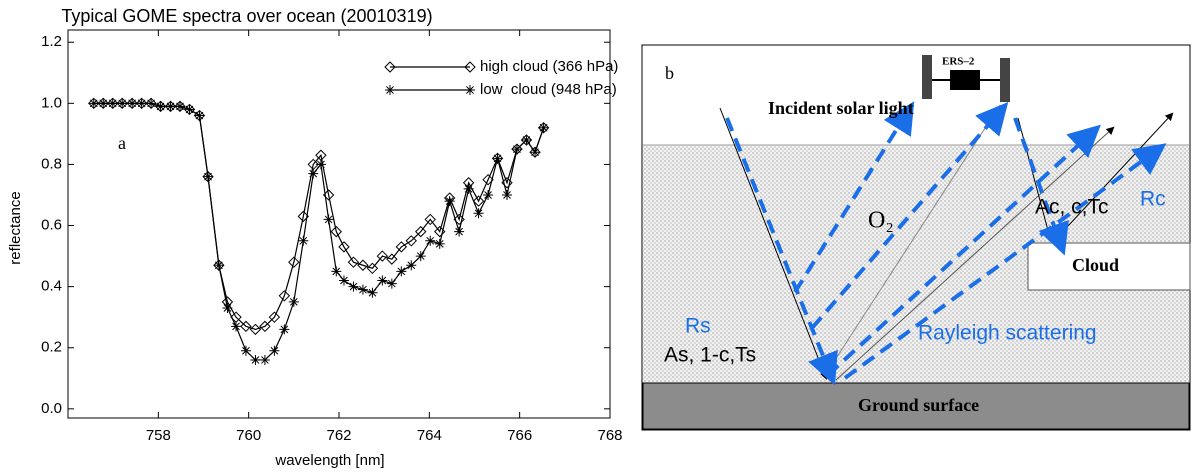 The height and width of the screenshot is (472, 1193). What do you see at coordinates (122, 143) in the screenshot?
I see `panel-label: a` at bounding box center [122, 143].